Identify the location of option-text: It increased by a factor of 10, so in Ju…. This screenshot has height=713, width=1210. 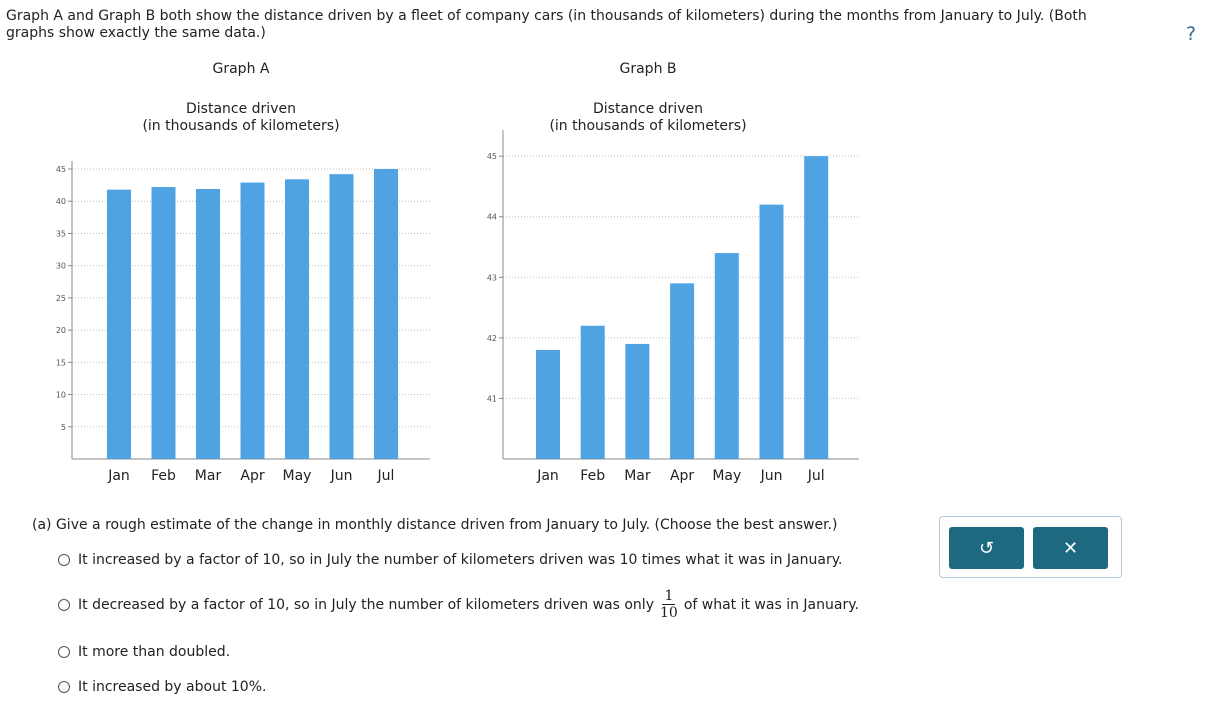
(460, 560).